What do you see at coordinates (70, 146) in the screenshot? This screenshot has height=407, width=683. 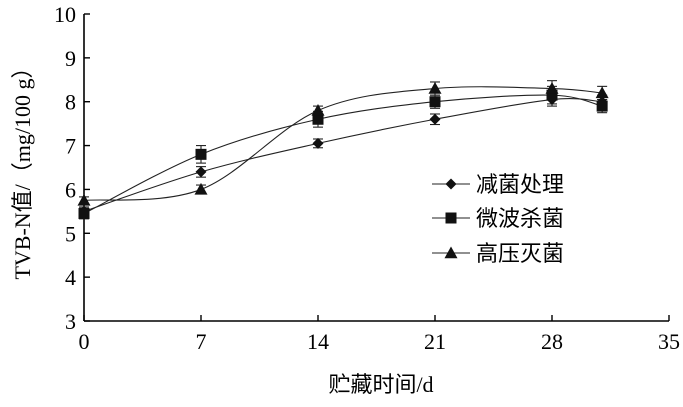 I see `y-tick-label: 7` at bounding box center [70, 146].